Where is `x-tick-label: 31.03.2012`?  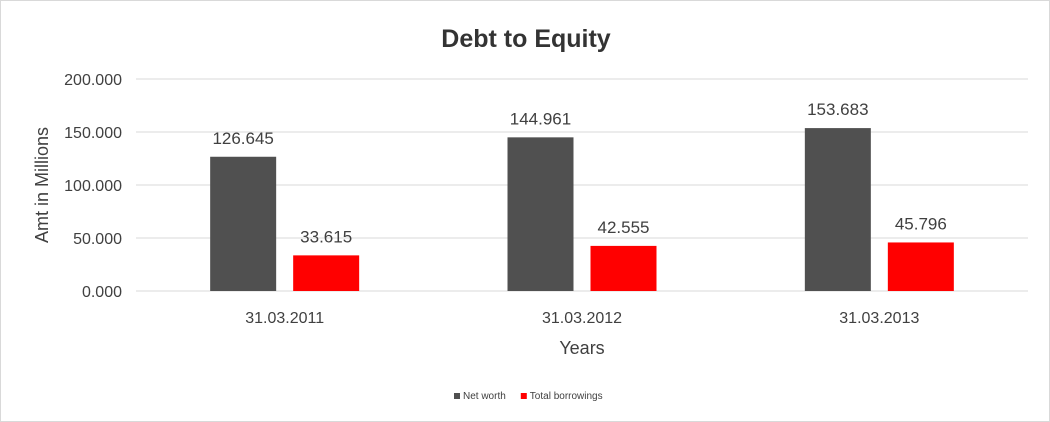
x-tick-label: 31.03.2012 is located at coordinates (582, 318).